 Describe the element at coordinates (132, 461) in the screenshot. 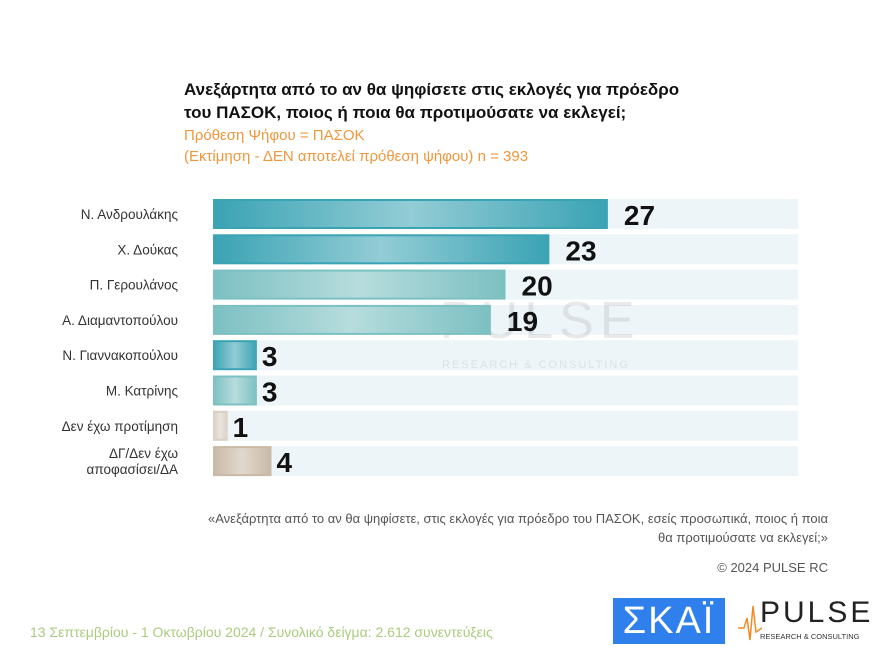

I see `category-label: ΔΓ/Δεν έχω αποφασίσει/ΔΑ` at that location.